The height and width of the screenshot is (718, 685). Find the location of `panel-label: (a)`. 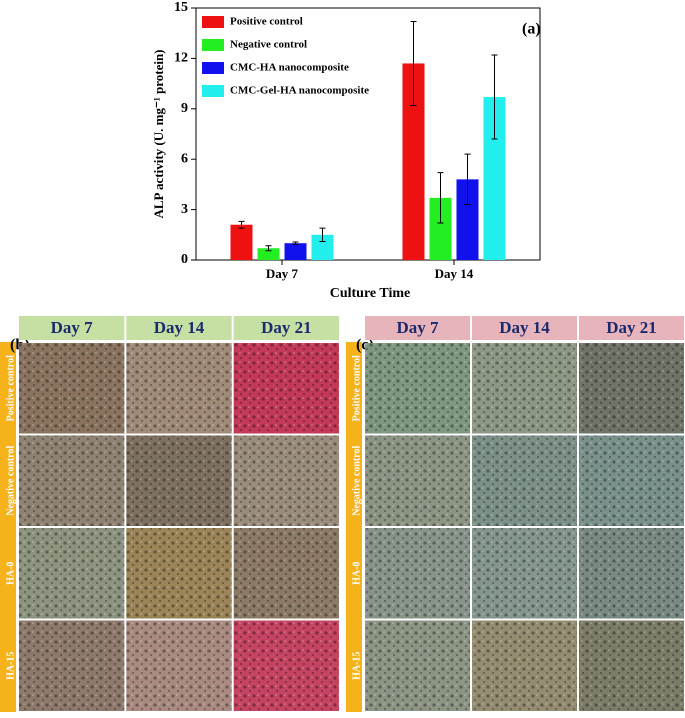

panel-label: (a) is located at coordinates (531, 29).